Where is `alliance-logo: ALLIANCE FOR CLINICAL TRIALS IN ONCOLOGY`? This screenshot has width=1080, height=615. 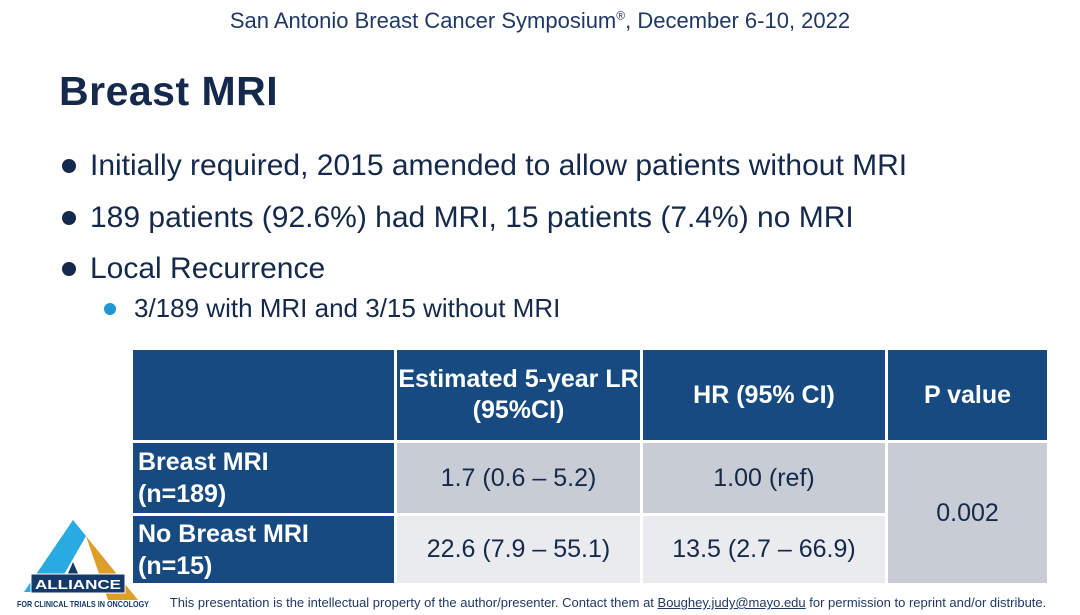
alliance-logo: ALLIANCE FOR CLINICAL TRIALS IN ONCOLOGY is located at coordinates (83, 564).